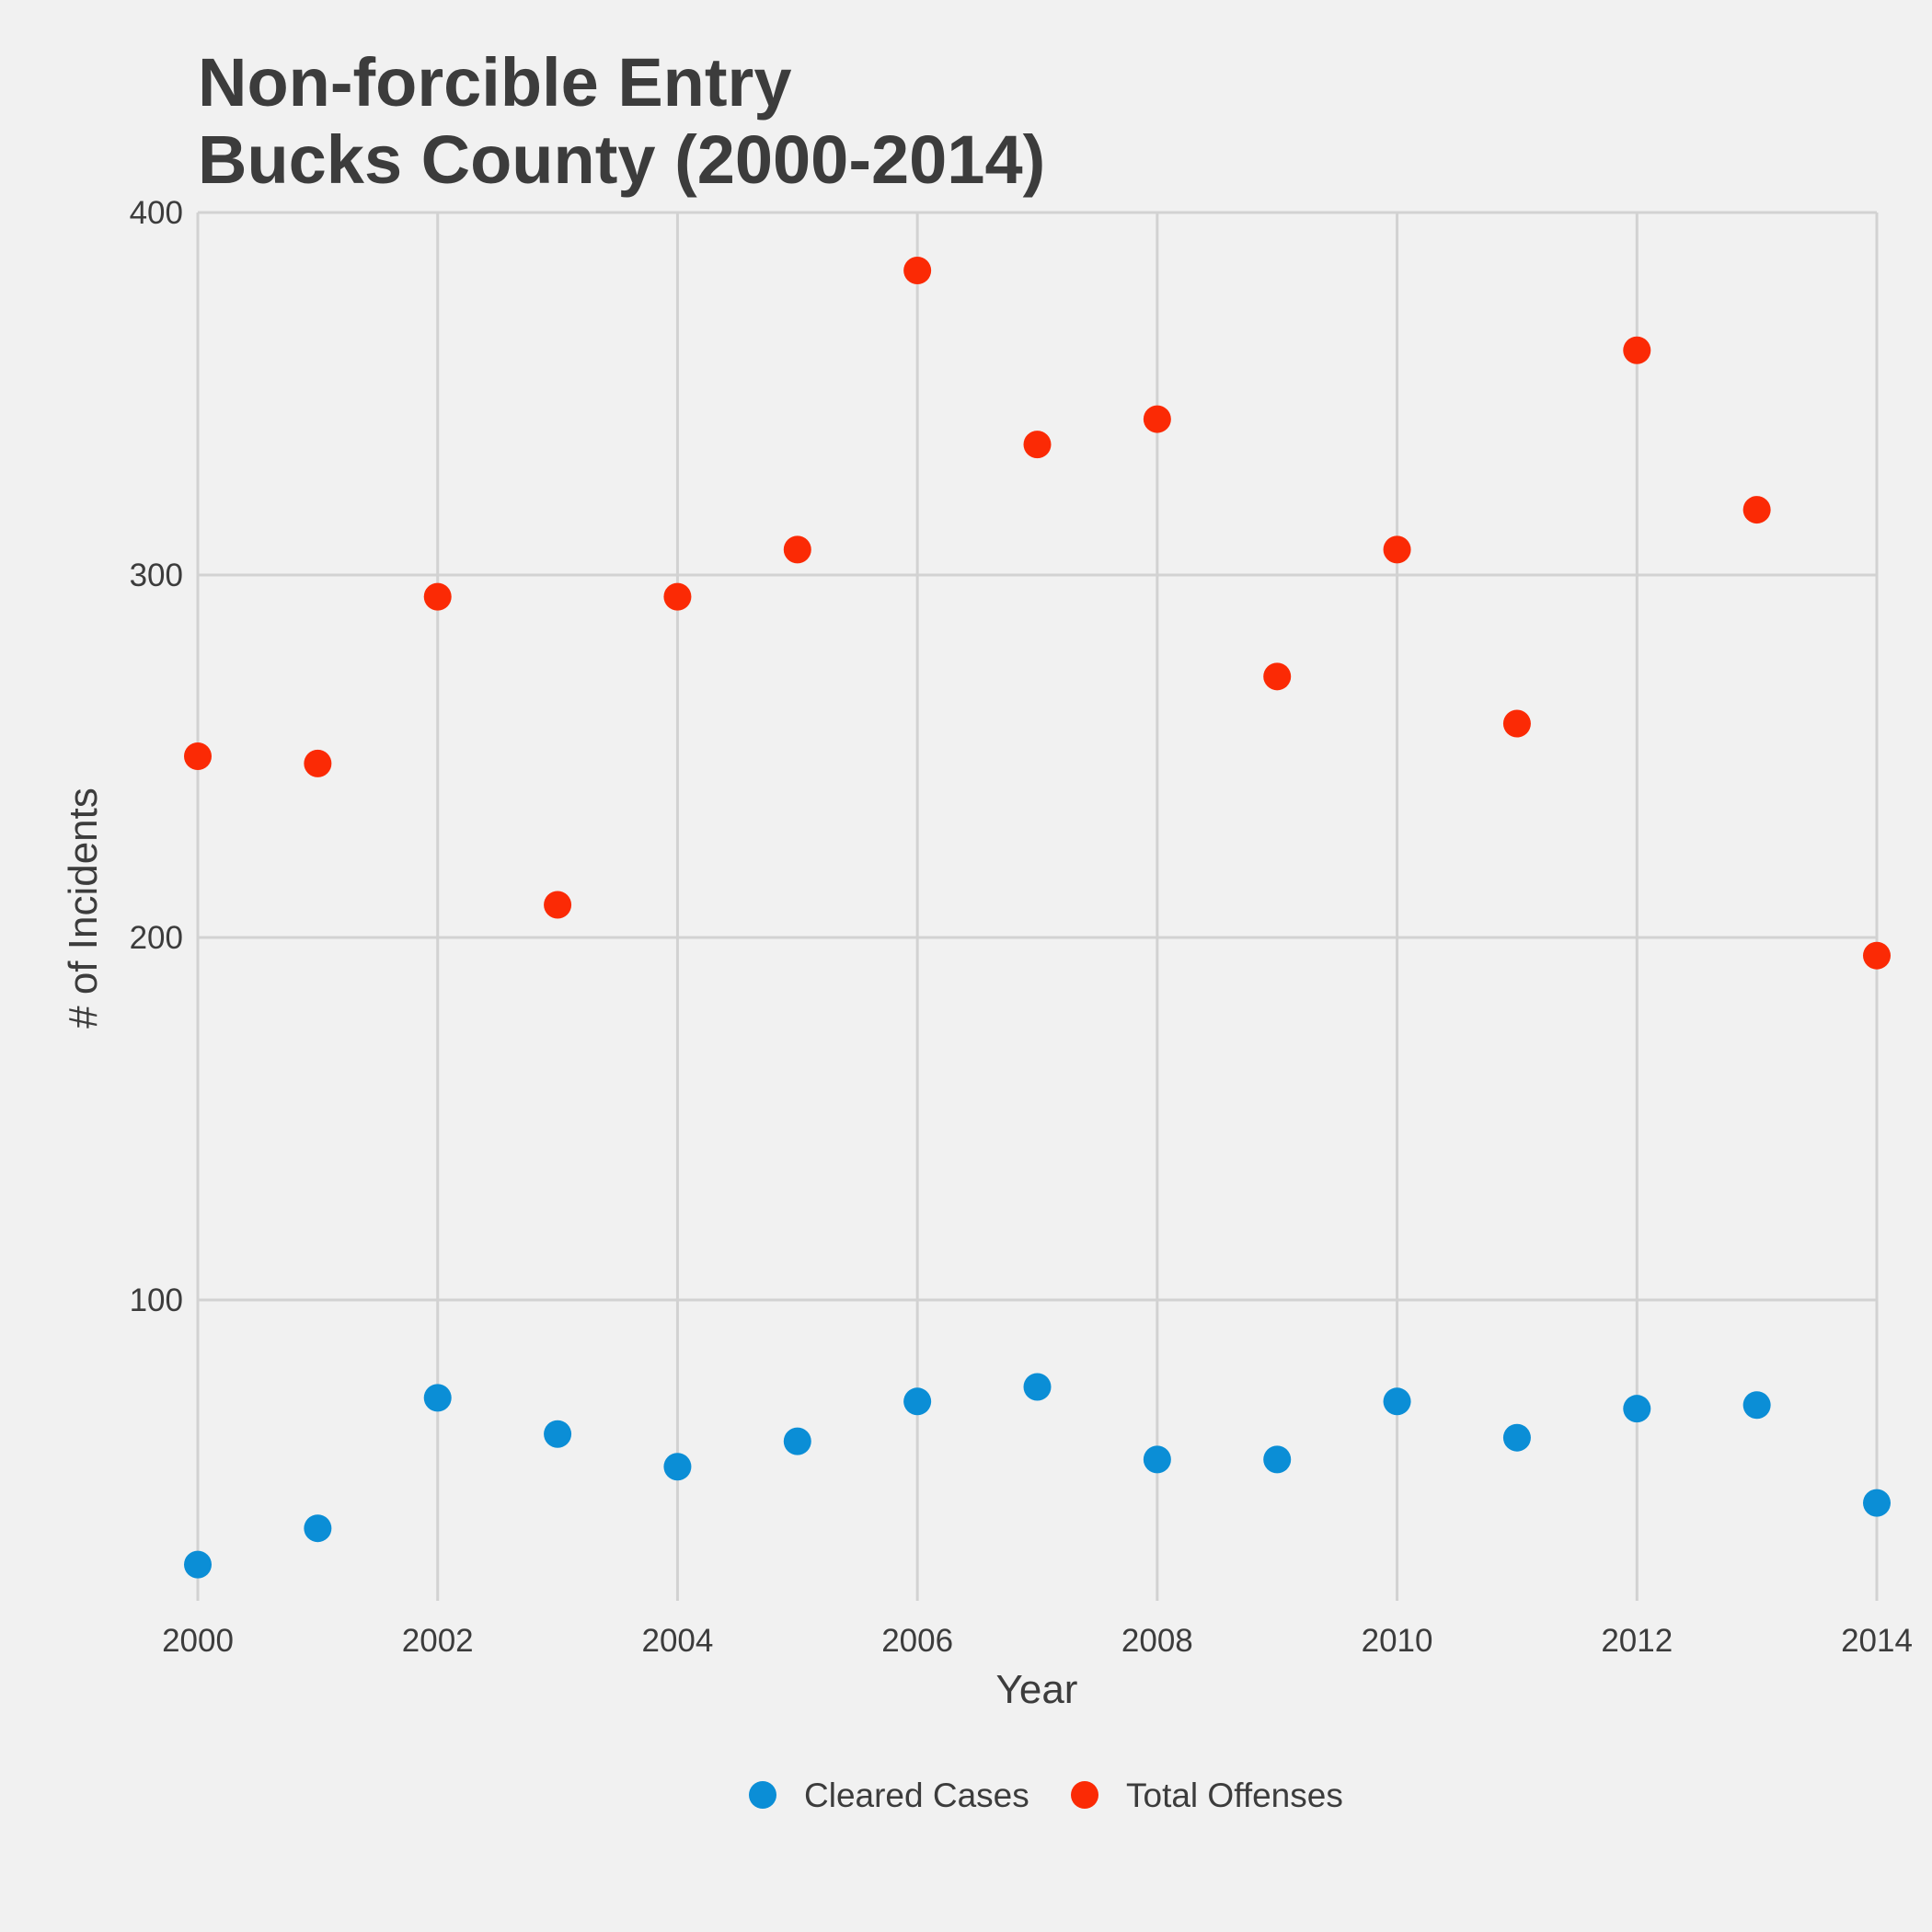 The image size is (1932, 1932). Describe the element at coordinates (1637, 1641) in the screenshot. I see `x-tick-label: 2012` at that location.